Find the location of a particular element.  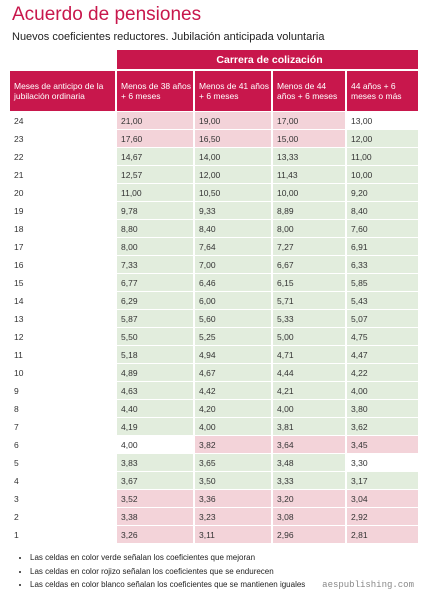

coefficient-cell: 3,11 is located at coordinates (232, 534).